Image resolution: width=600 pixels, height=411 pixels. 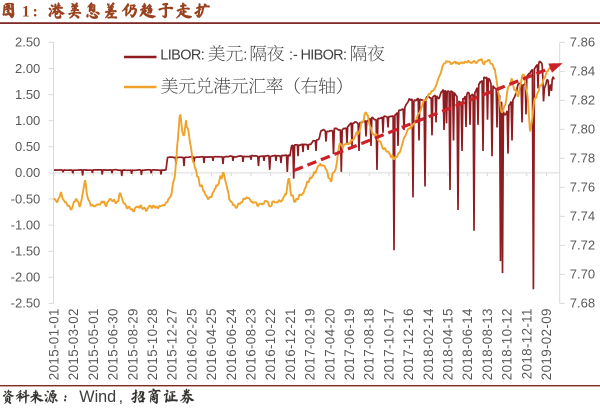 What do you see at coordinates (582, 129) in the screenshot?
I see `svg-text: 7.80` at bounding box center [582, 129].